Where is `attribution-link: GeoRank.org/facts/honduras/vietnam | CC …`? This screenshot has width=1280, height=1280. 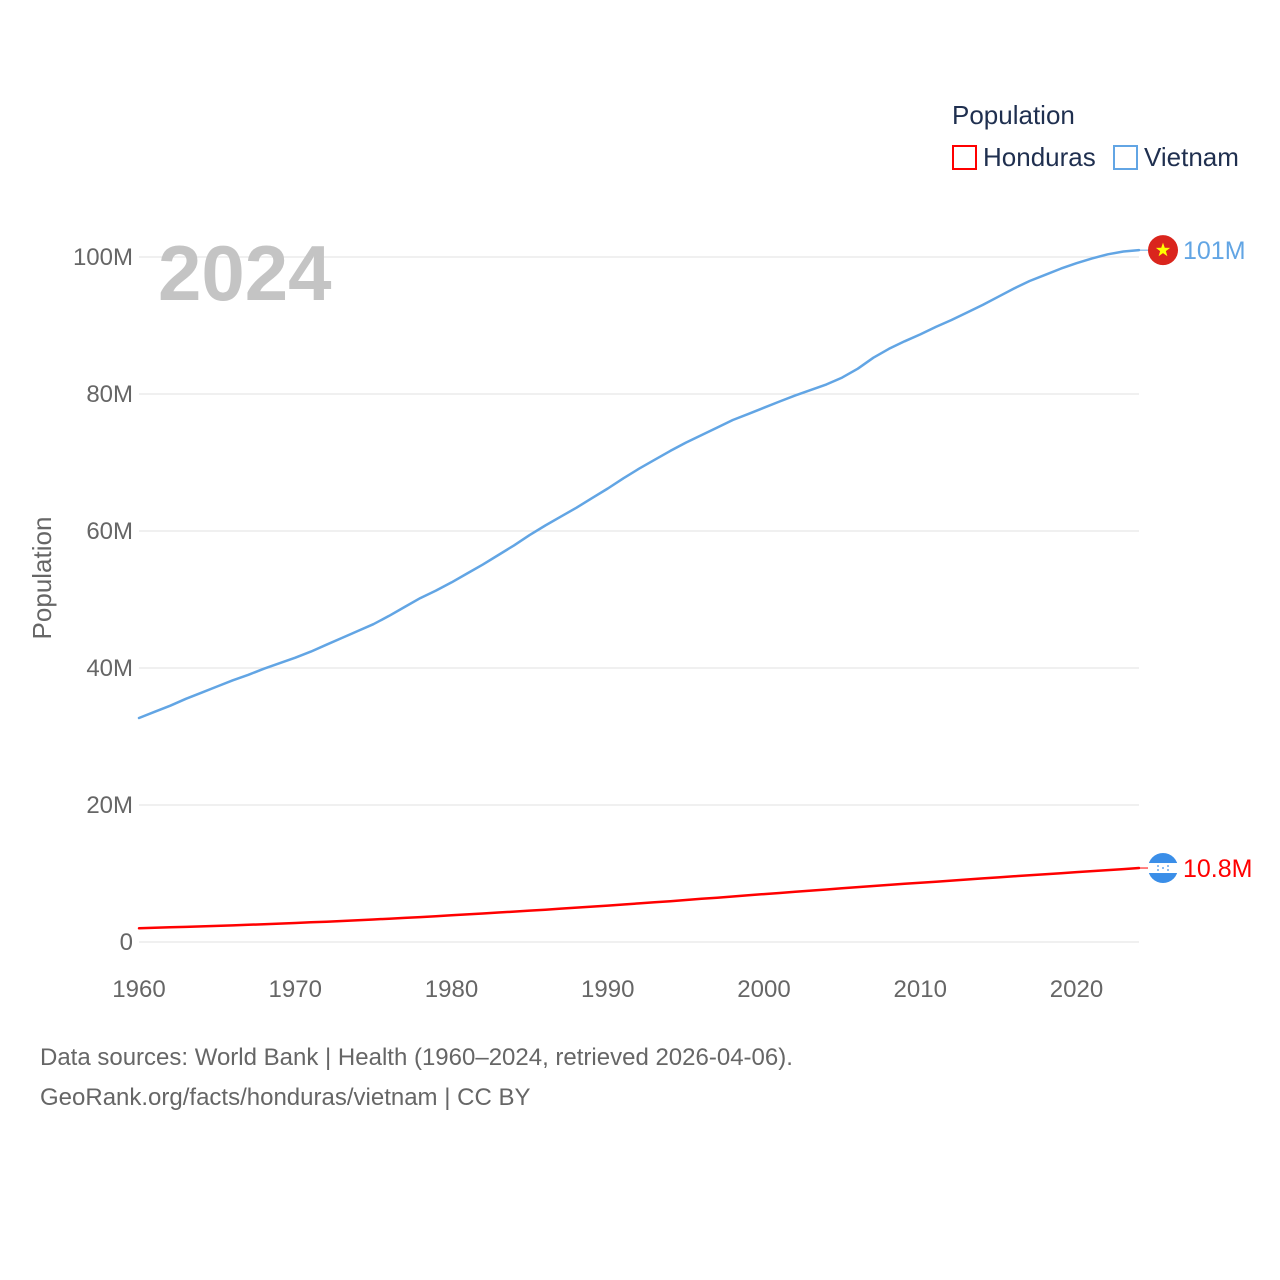
attribution-link: GeoRank.org/facts/honduras/vietnam | CC … is located at coordinates (285, 1097).